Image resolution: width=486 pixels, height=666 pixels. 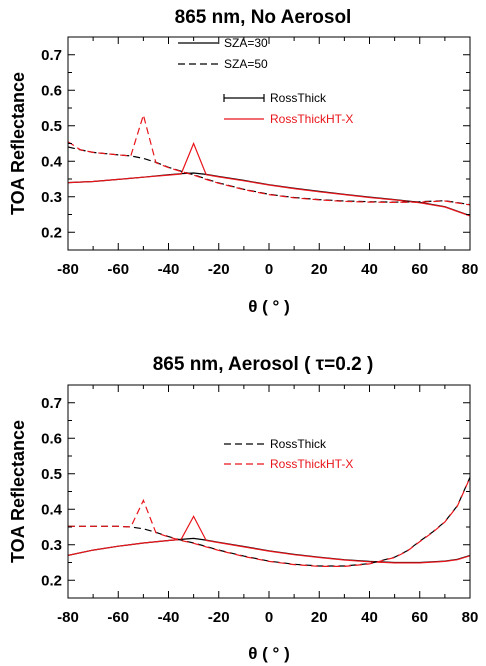 What do you see at coordinates (246, 43) in the screenshot?
I see `legend-label: SZA=30` at bounding box center [246, 43].